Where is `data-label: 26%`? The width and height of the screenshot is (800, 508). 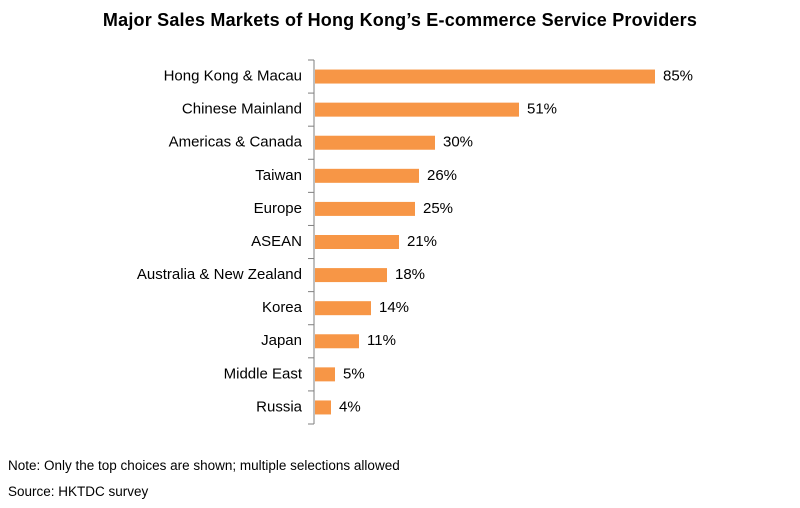
data-label: 26% is located at coordinates (442, 175).